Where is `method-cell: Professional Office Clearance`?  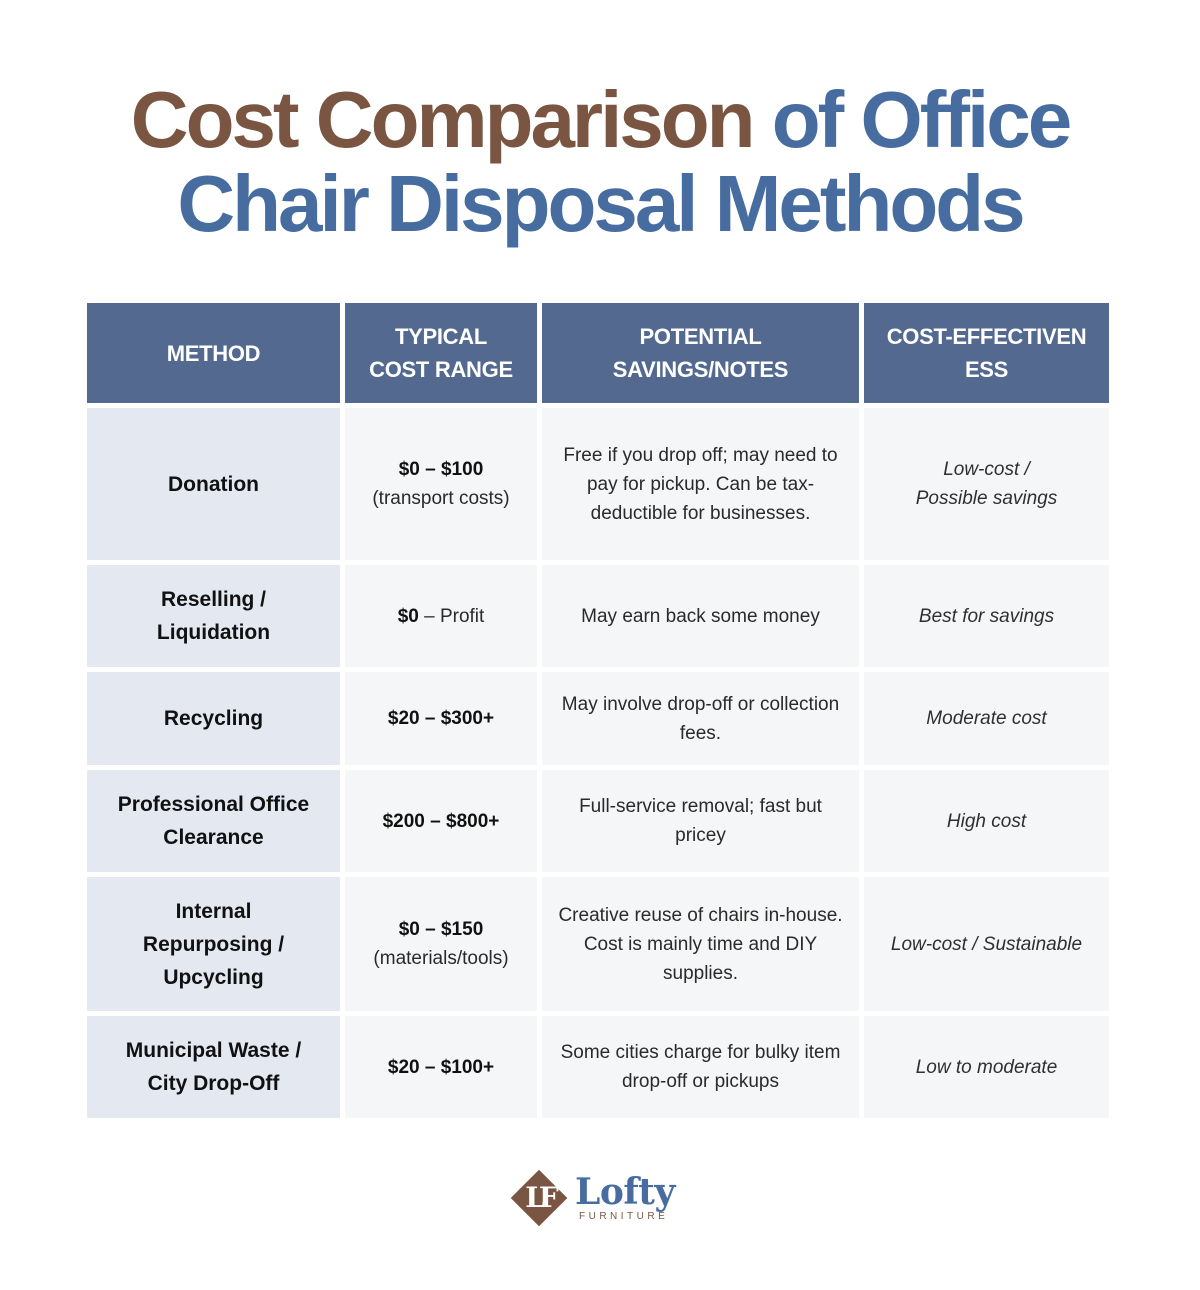
method-cell: Professional Office Clearance is located at coordinates (213, 821).